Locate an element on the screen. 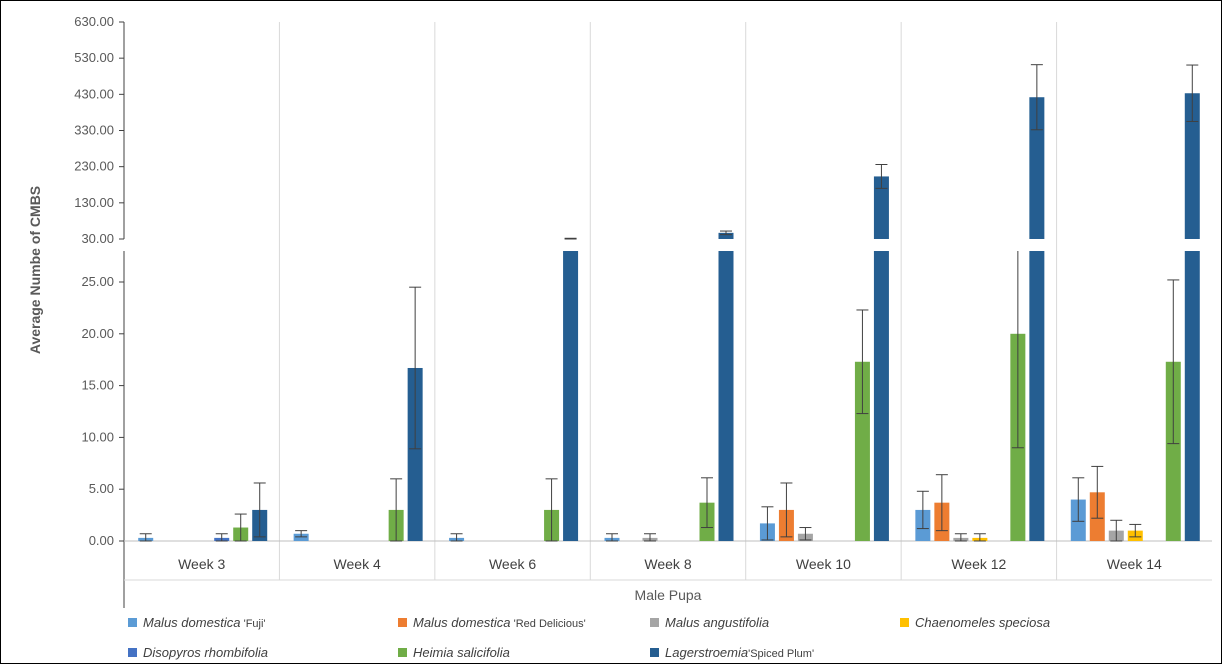 This screenshot has height=664, width=1222. y-axis-label: Average Numbe of CMBS is located at coordinates (35, 270).